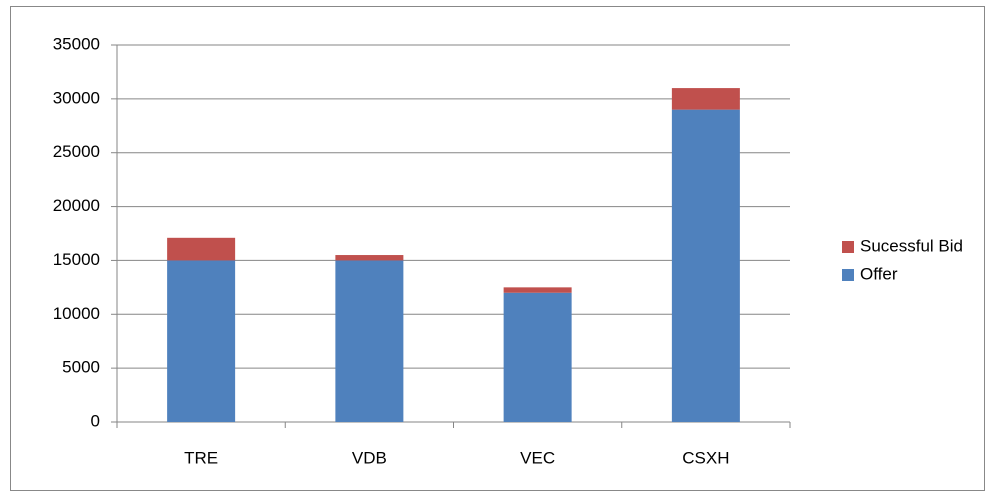 The width and height of the screenshot is (986, 495). Describe the element at coordinates (201, 457) in the screenshot. I see `x-tick-label: TRE` at that location.